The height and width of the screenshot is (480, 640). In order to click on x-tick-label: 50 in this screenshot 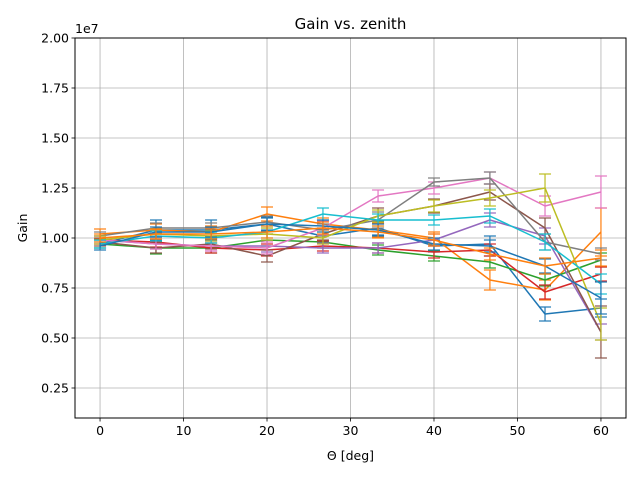, I will do `click(518, 430)`.